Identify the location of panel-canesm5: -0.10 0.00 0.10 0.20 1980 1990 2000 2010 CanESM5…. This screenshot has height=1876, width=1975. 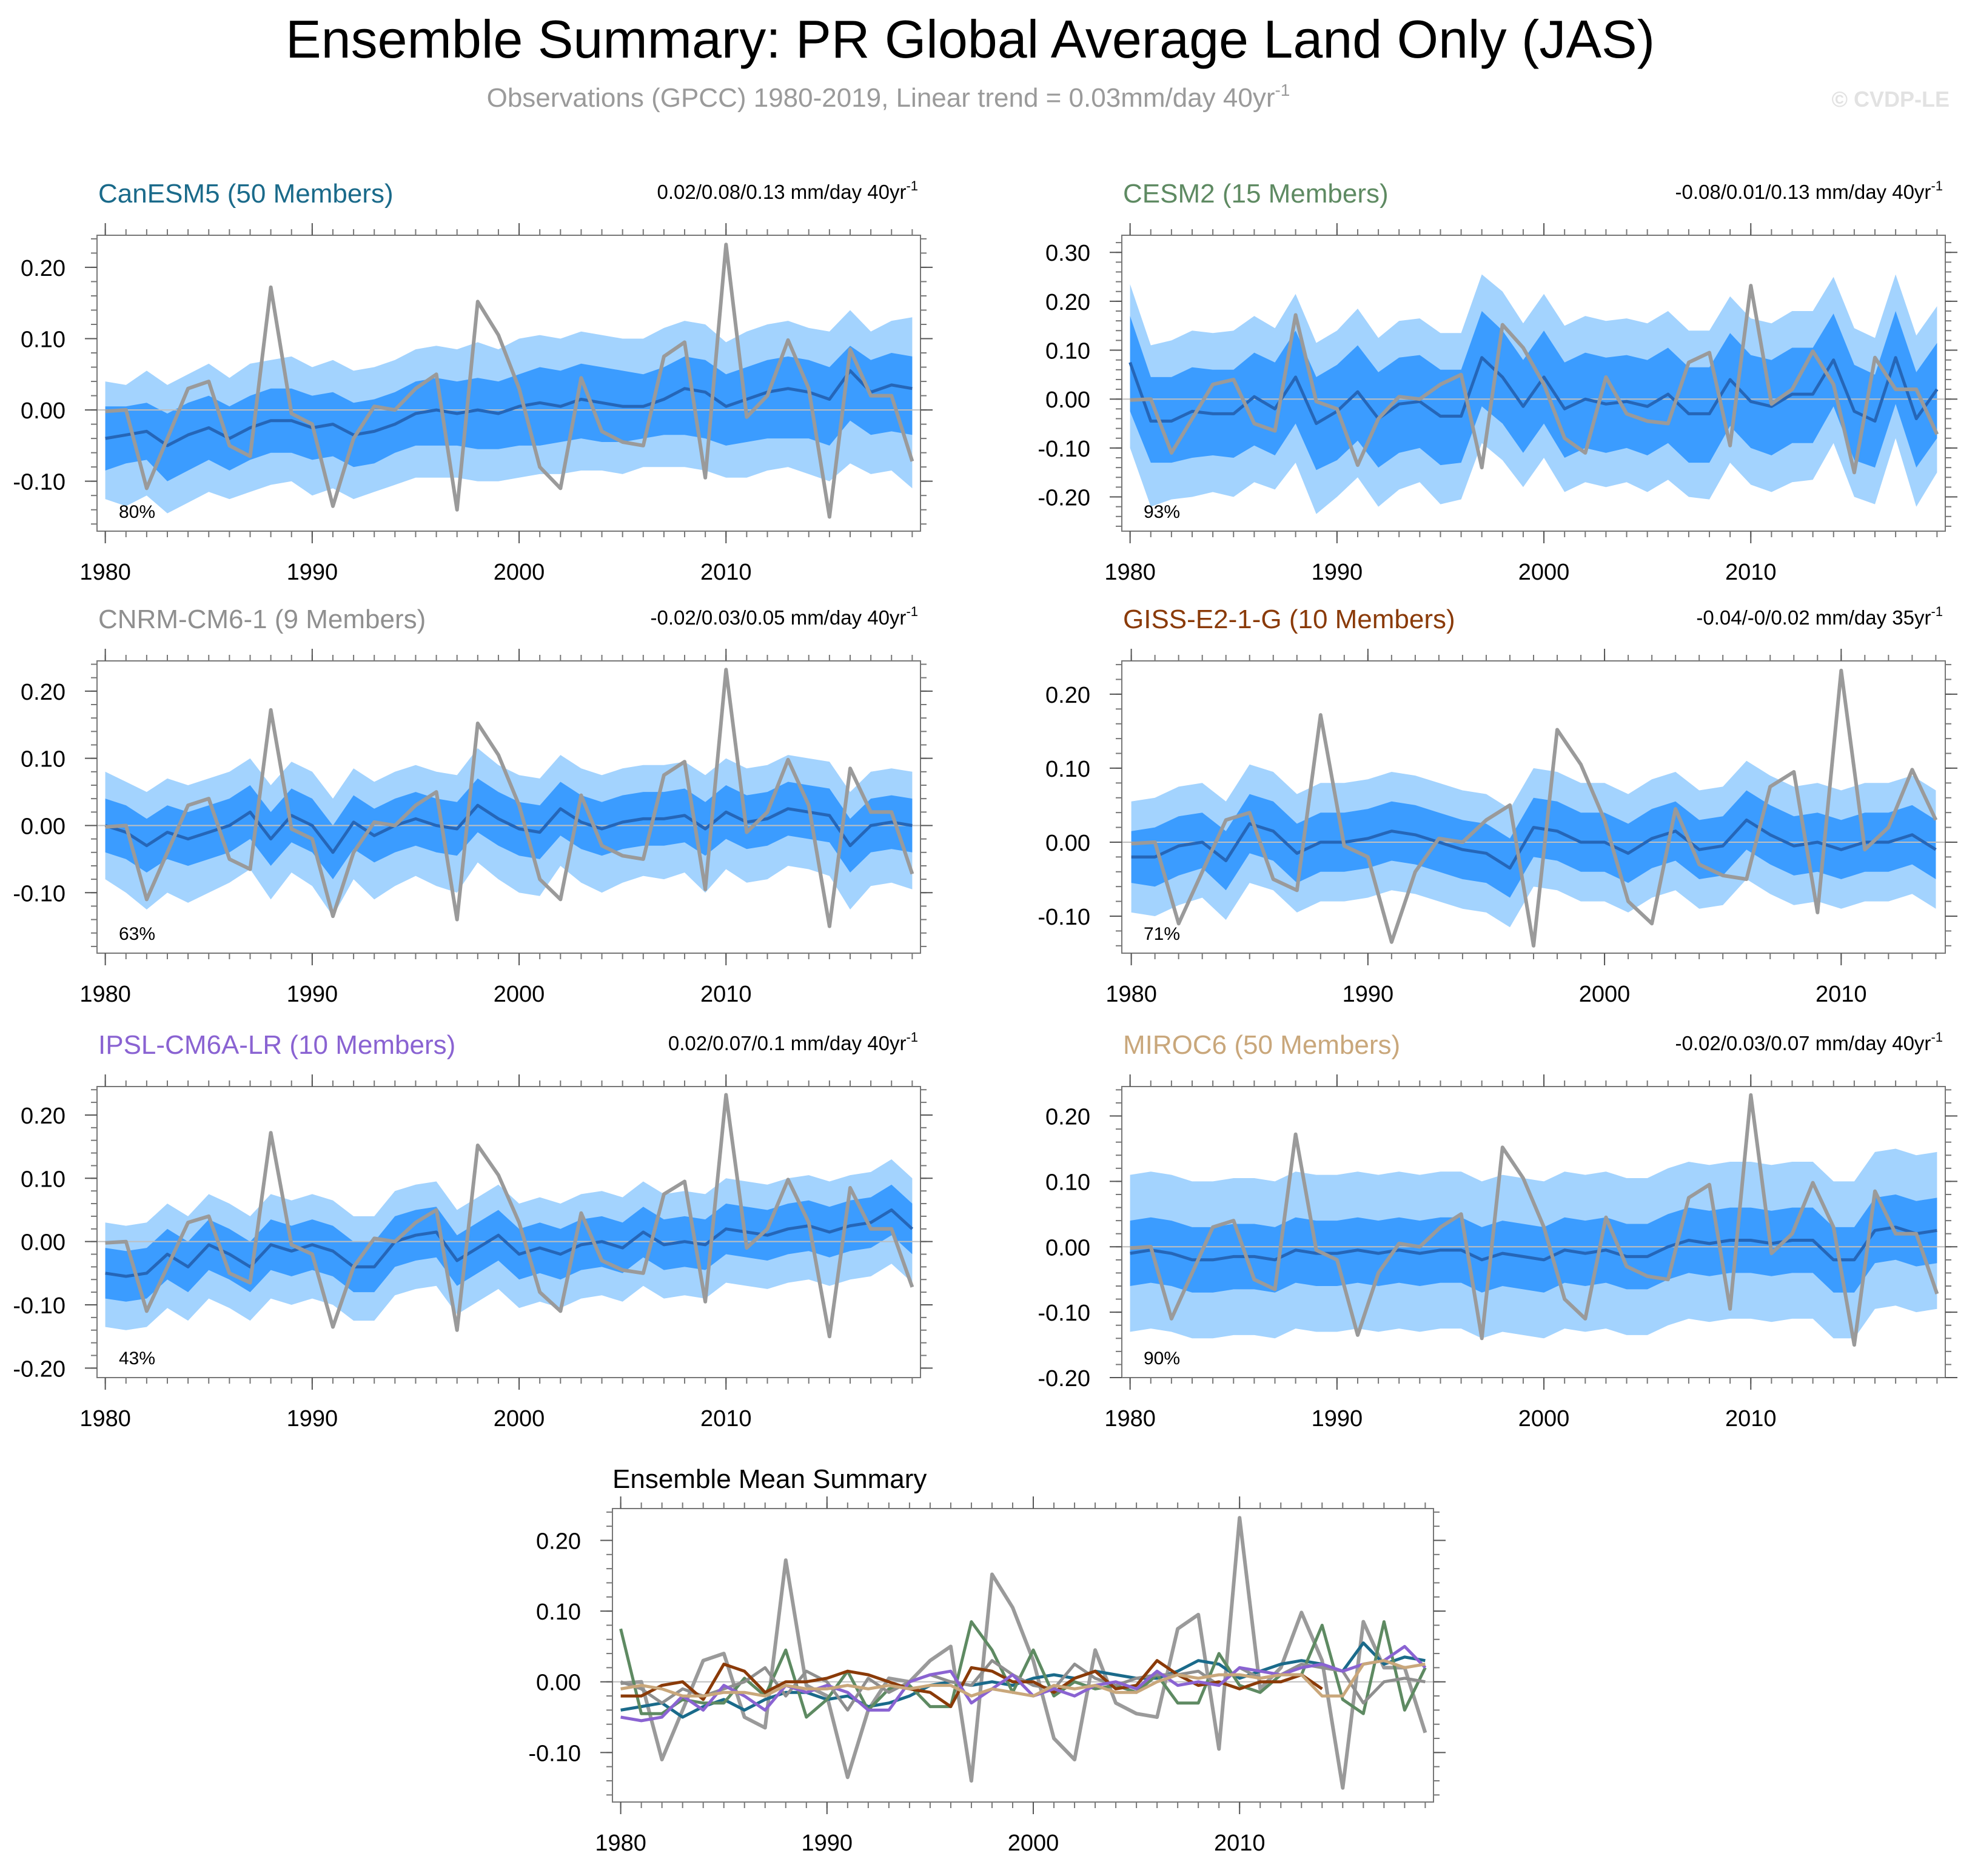
(473, 381).